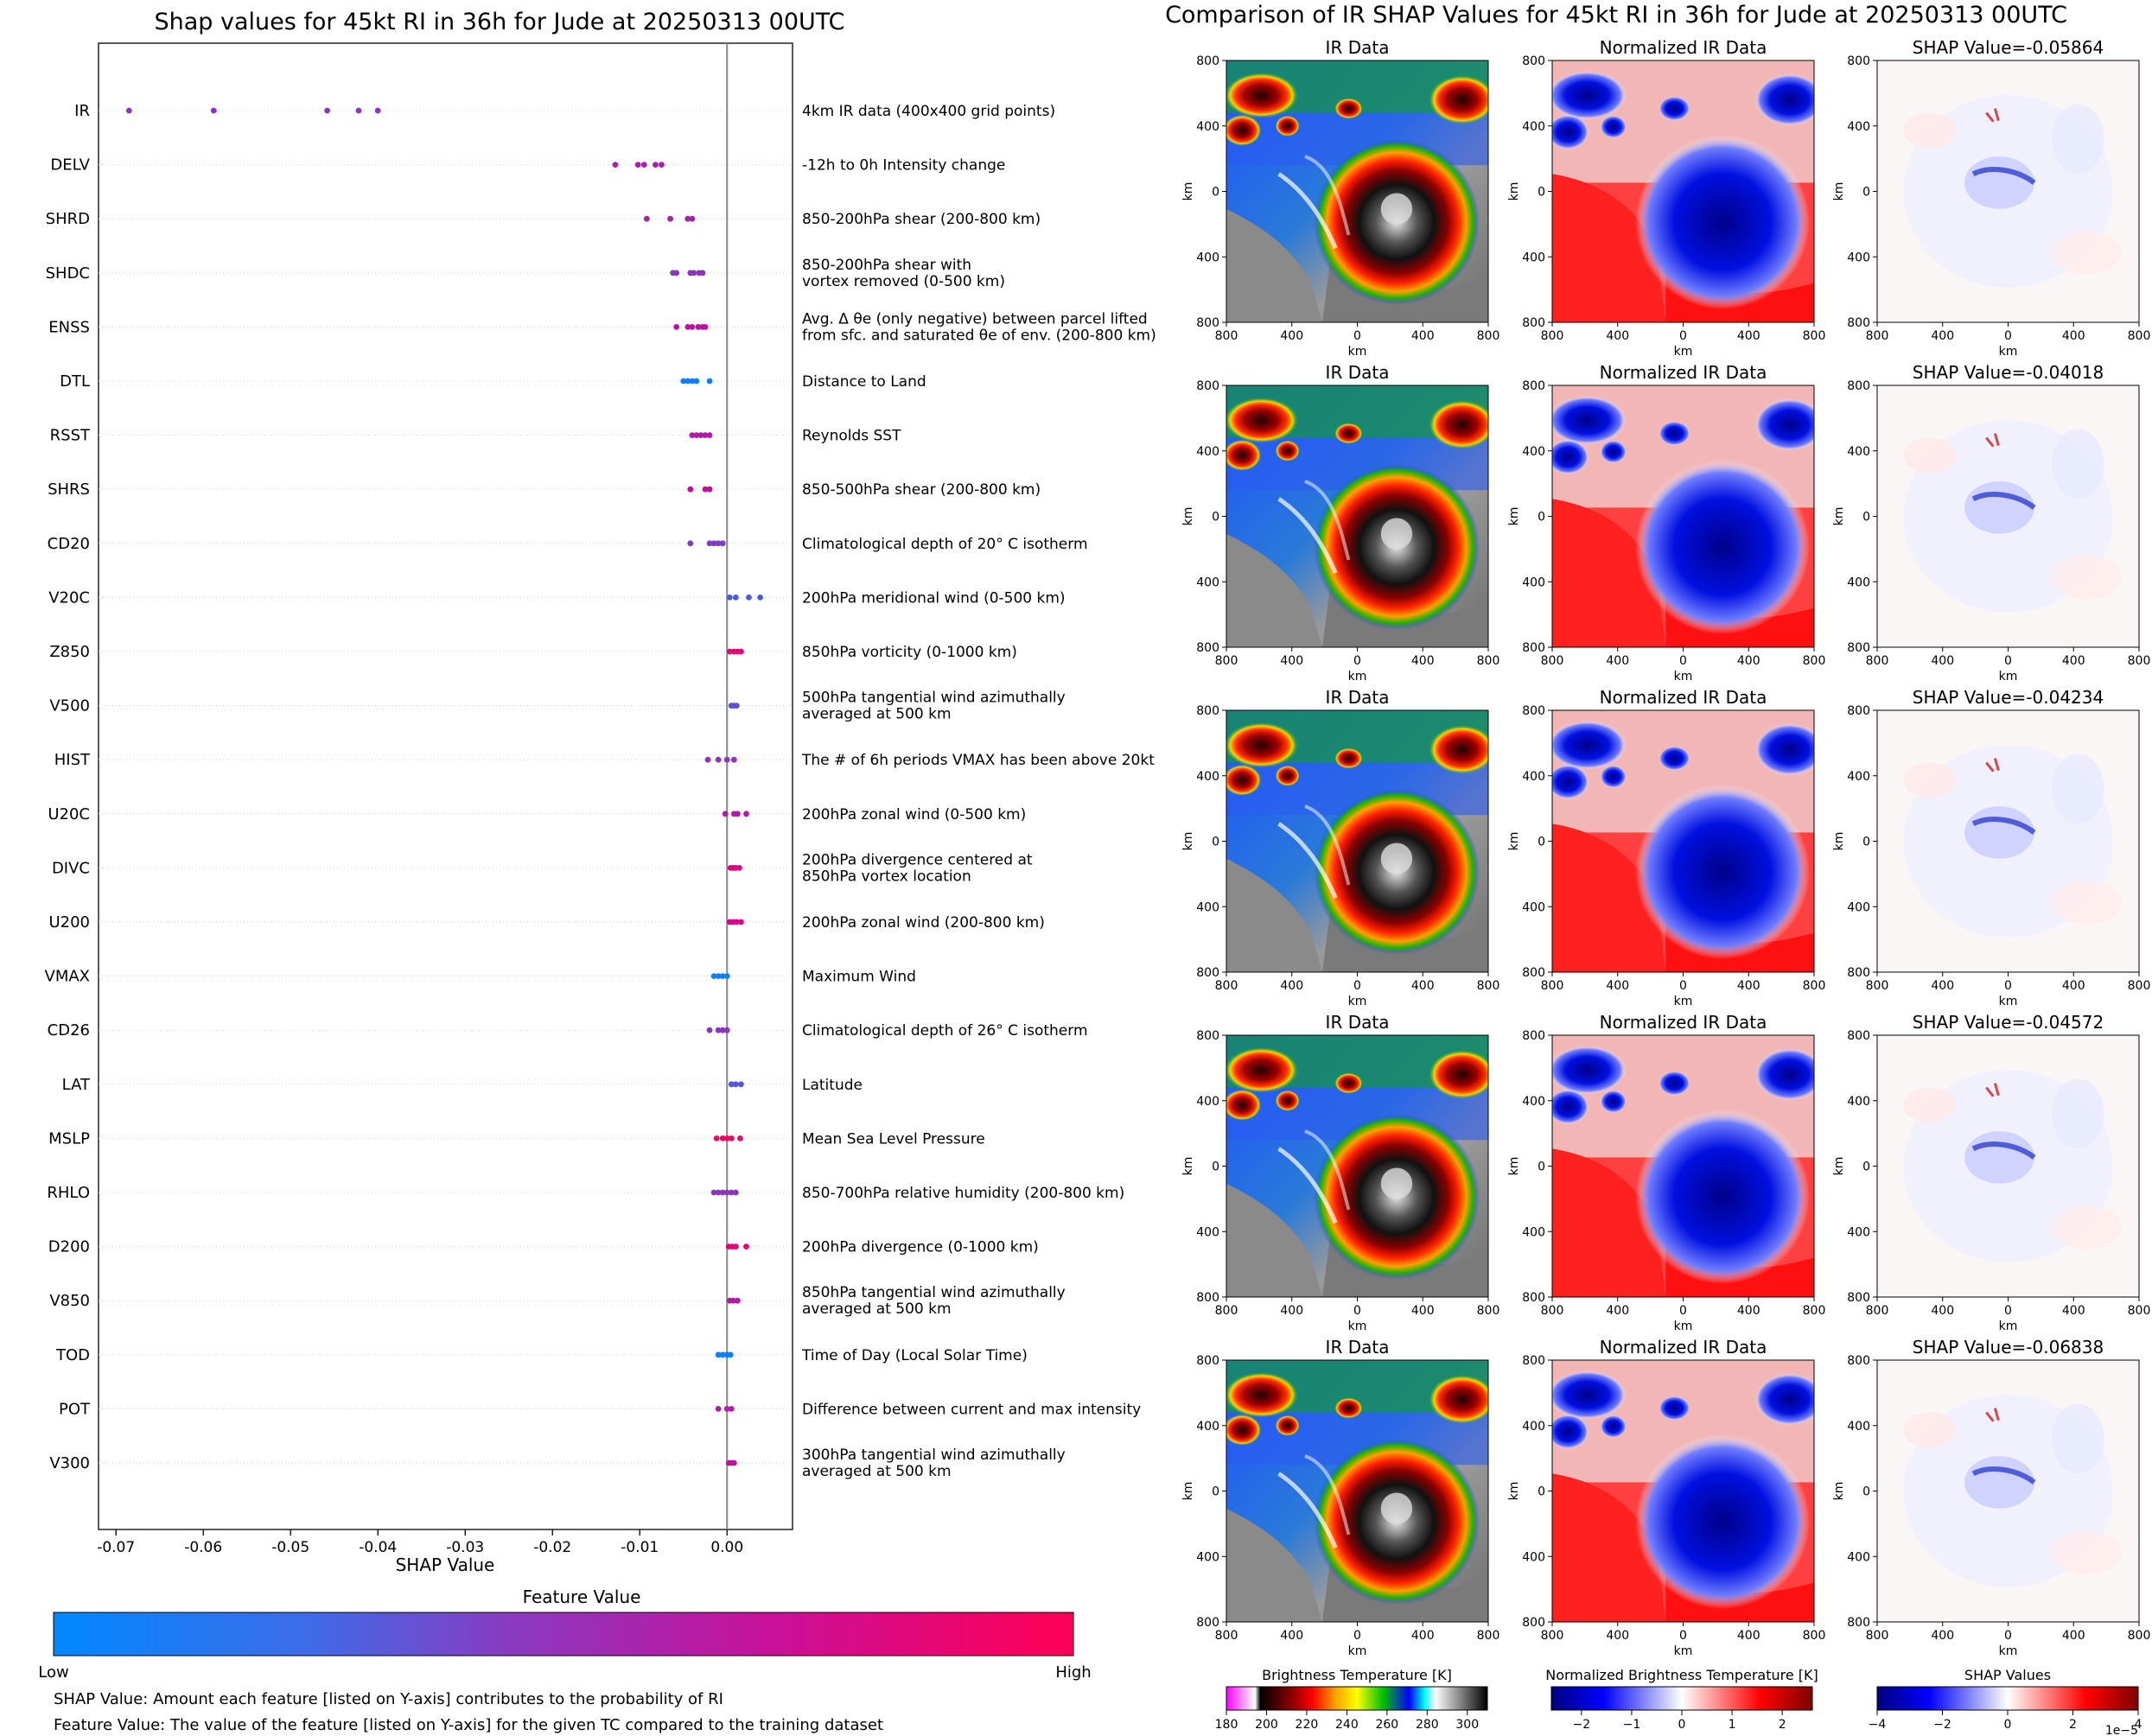 Image resolution: width=2152 pixels, height=1736 pixels. What do you see at coordinates (1858, 452) in the screenshot?
I see `panel-ytick-label-2-2-1: 400` at bounding box center [1858, 452].